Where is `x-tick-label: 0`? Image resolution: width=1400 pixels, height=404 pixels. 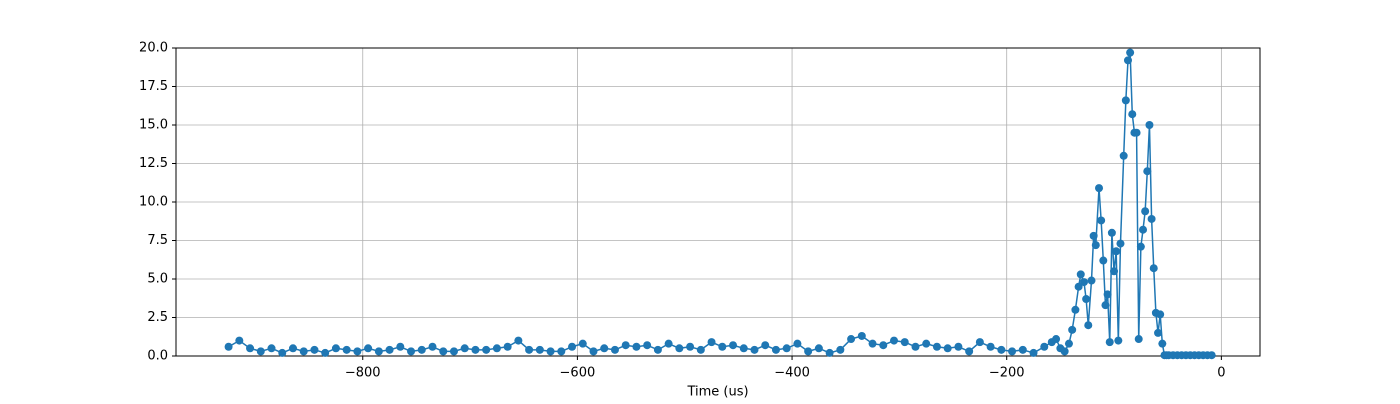 x-tick-label: 0 is located at coordinates (1221, 373).